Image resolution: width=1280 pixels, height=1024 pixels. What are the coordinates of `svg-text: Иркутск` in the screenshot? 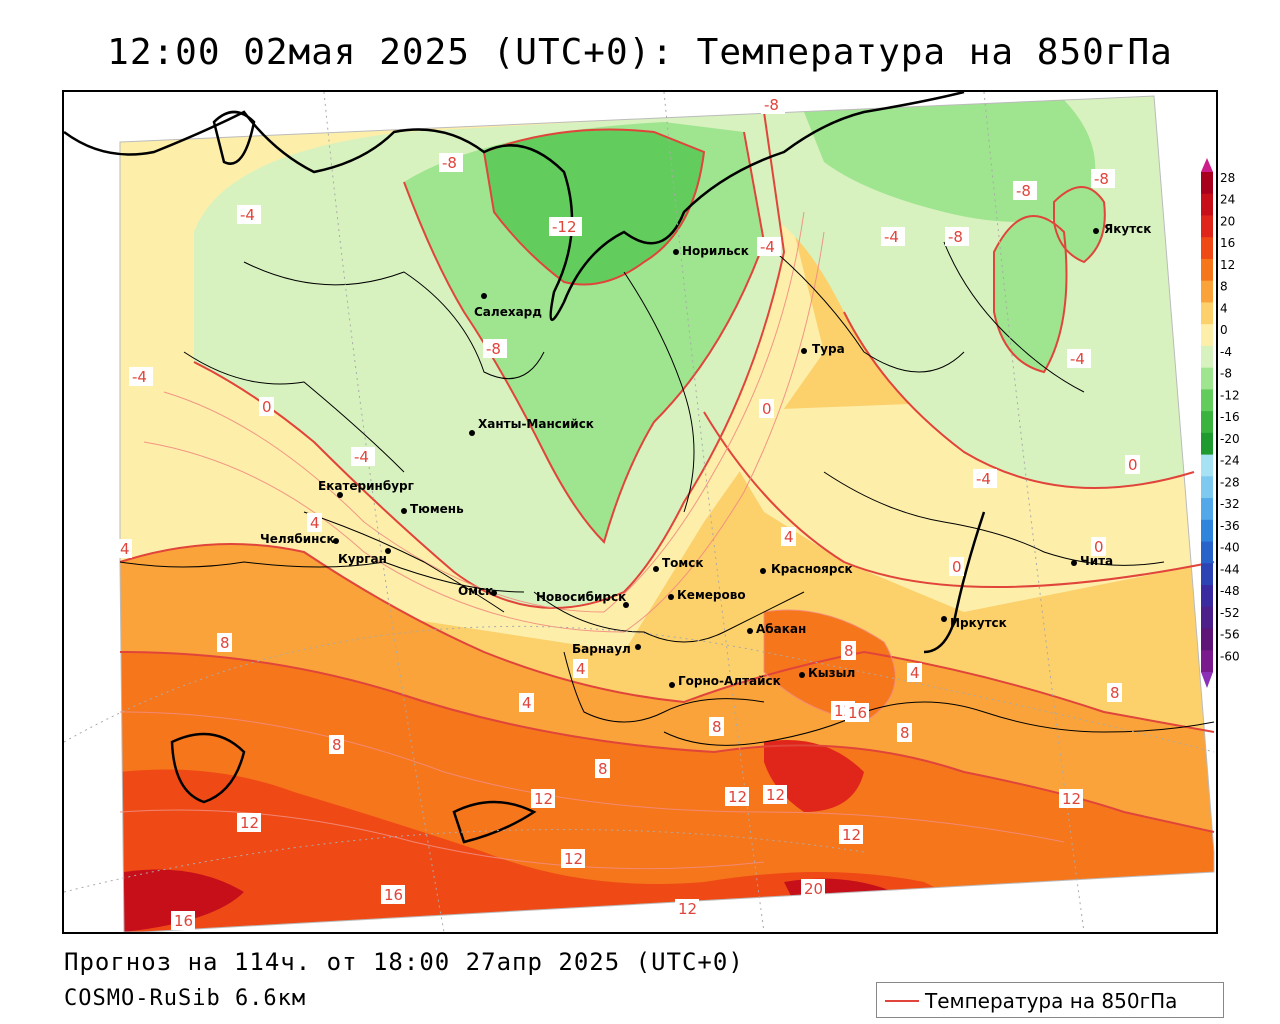 It's located at (978, 623).